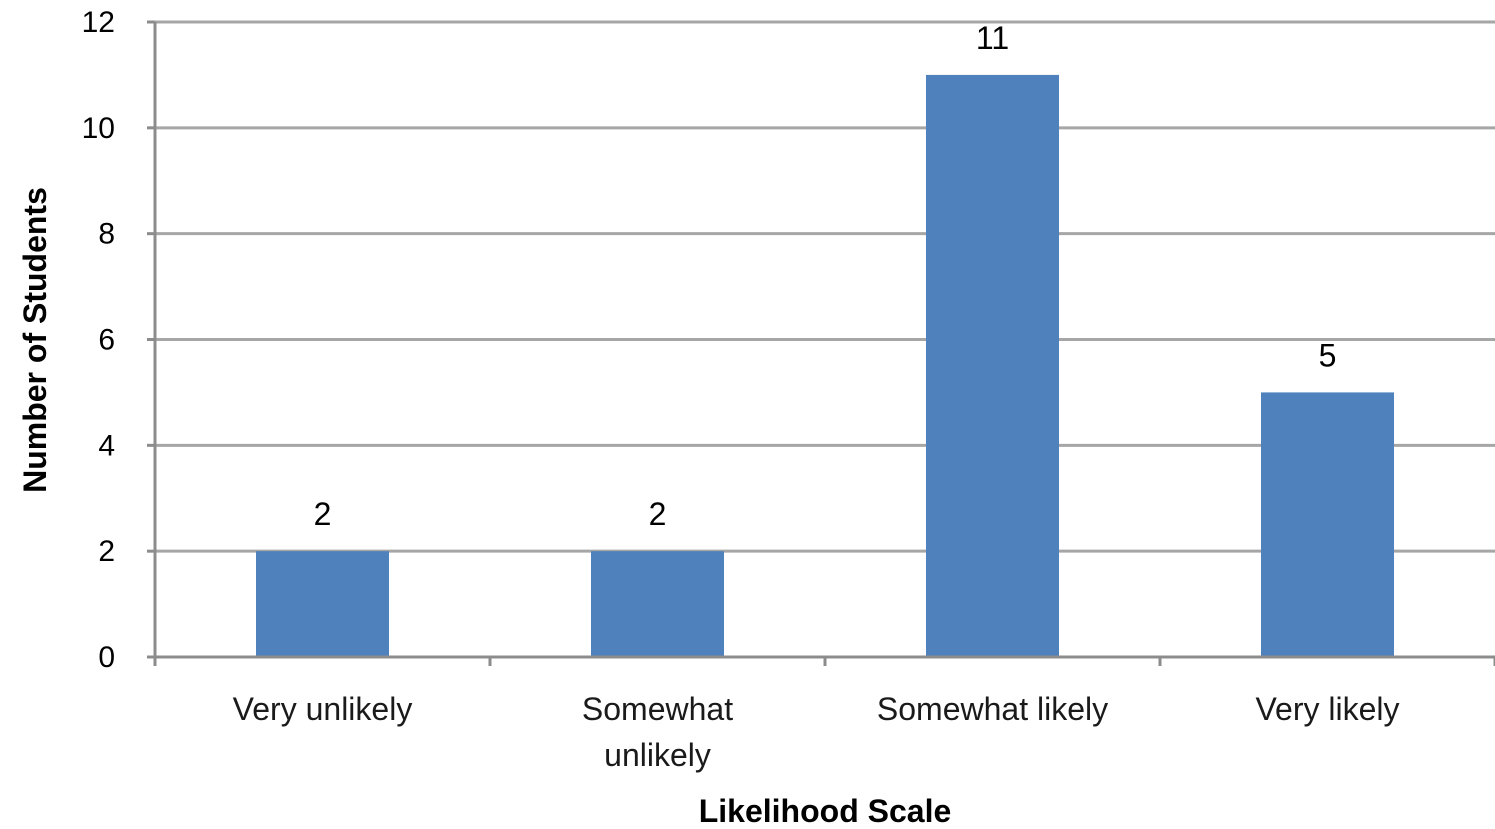 This screenshot has height=829, width=1495. Describe the element at coordinates (106, 657) in the screenshot. I see `y-tick-label: 0` at that location.